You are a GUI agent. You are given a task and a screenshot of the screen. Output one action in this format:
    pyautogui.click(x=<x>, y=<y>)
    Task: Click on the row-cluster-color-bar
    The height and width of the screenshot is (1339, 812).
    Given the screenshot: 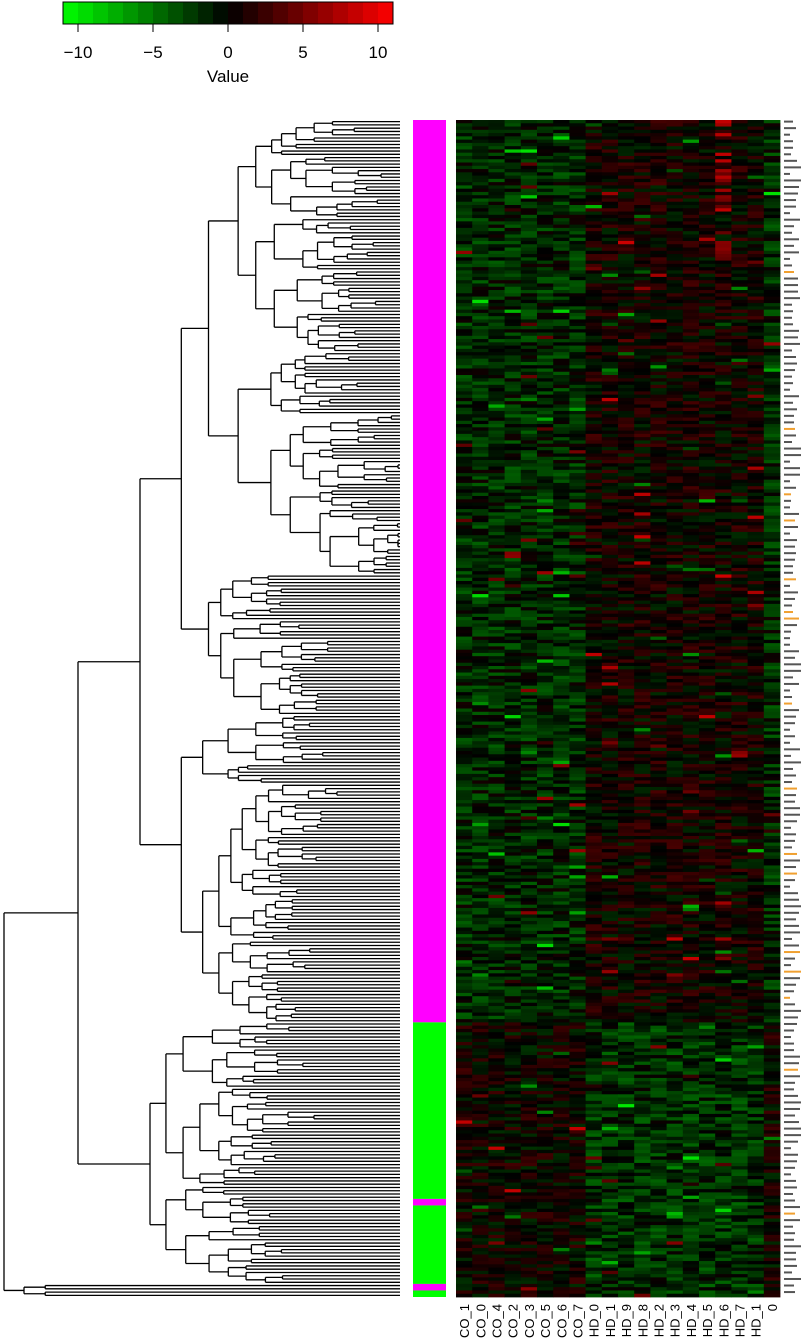 What is the action you would take?
    pyautogui.click(x=429, y=708)
    